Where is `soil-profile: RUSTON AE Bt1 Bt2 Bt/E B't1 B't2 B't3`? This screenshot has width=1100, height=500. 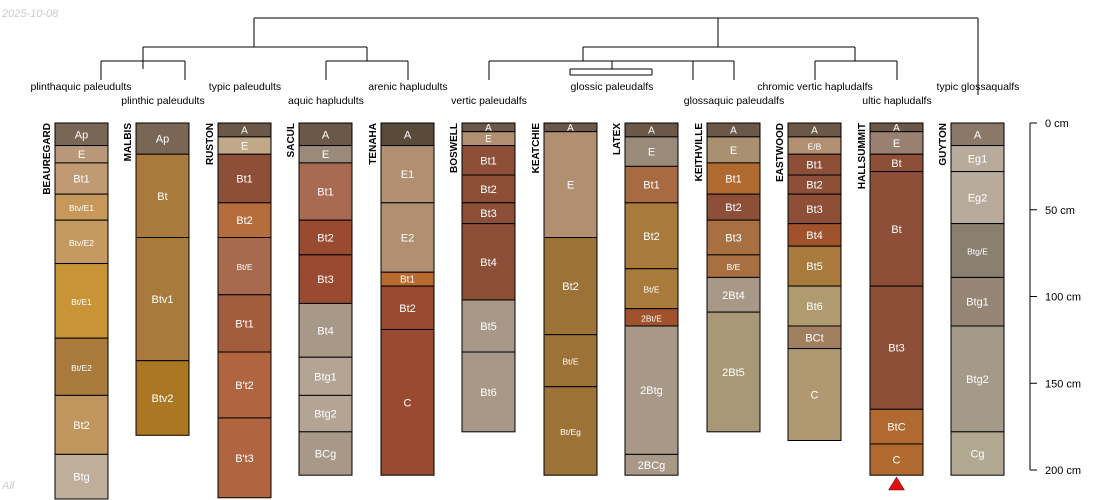
soil-profile: RUSTON AE Bt1 Bt2 Bt/E B't1 B't2 B't3 is located at coordinates (238, 310).